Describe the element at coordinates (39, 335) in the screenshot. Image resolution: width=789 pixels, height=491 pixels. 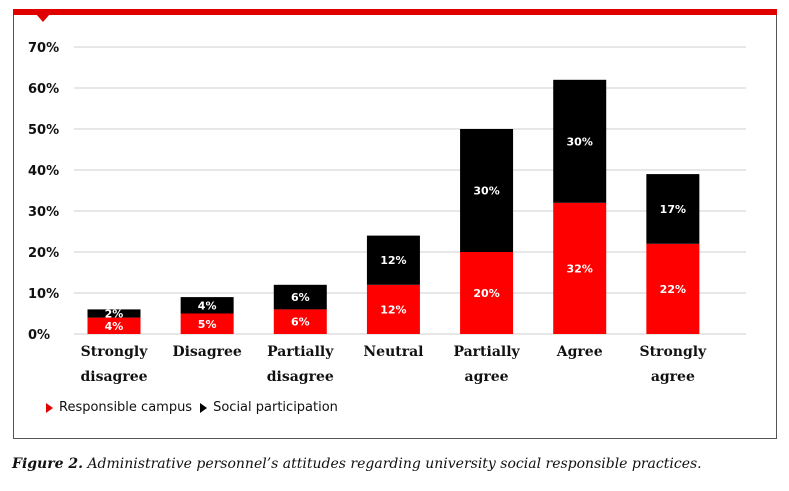
I see `y-tick-label: 0%` at that location.